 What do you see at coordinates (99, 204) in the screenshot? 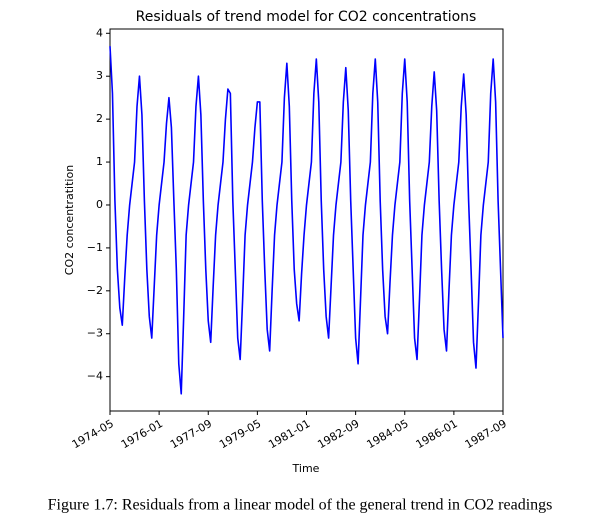
I see `y-tick-label: 0` at bounding box center [99, 204].